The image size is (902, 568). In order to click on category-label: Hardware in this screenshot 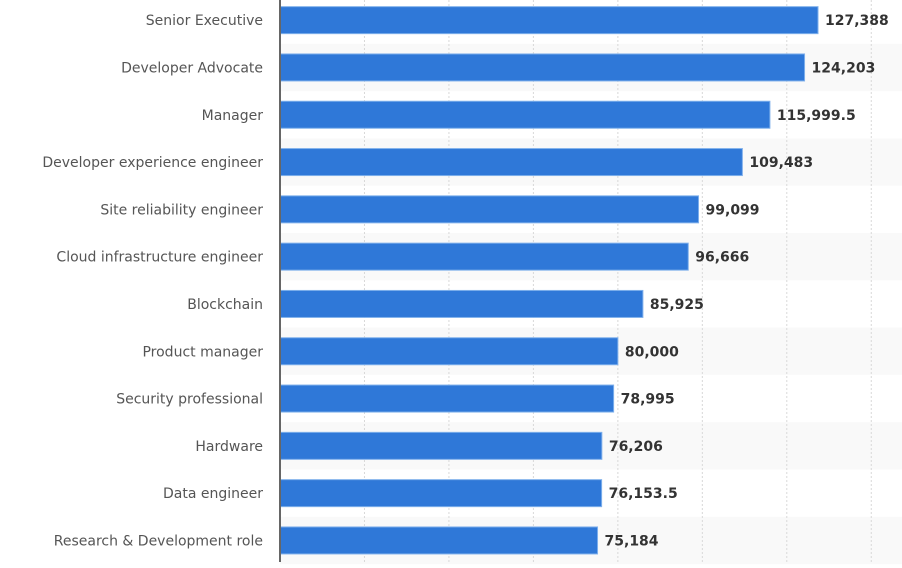, I will do `click(229, 447)`.